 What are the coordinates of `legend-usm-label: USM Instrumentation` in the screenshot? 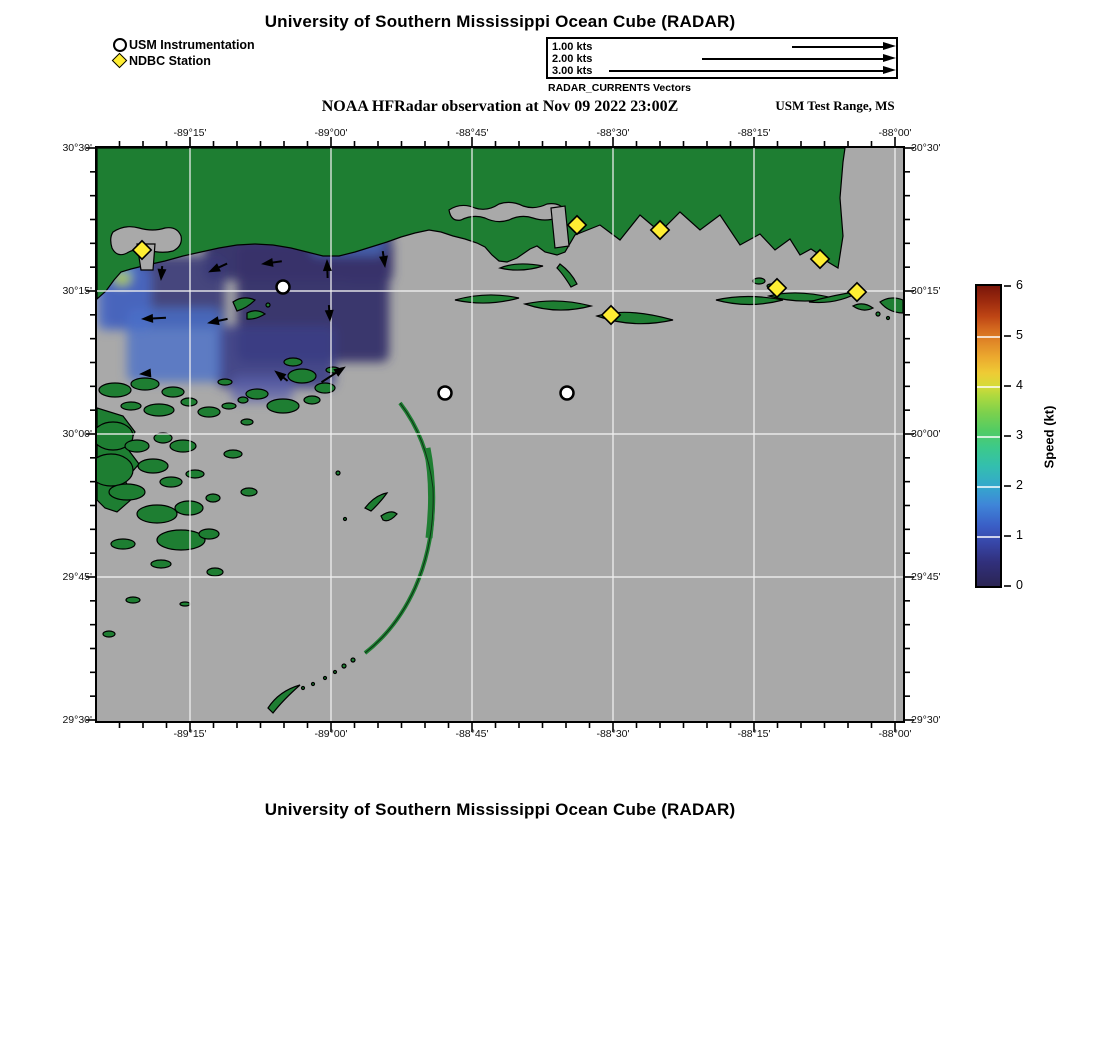 It's located at (192, 45).